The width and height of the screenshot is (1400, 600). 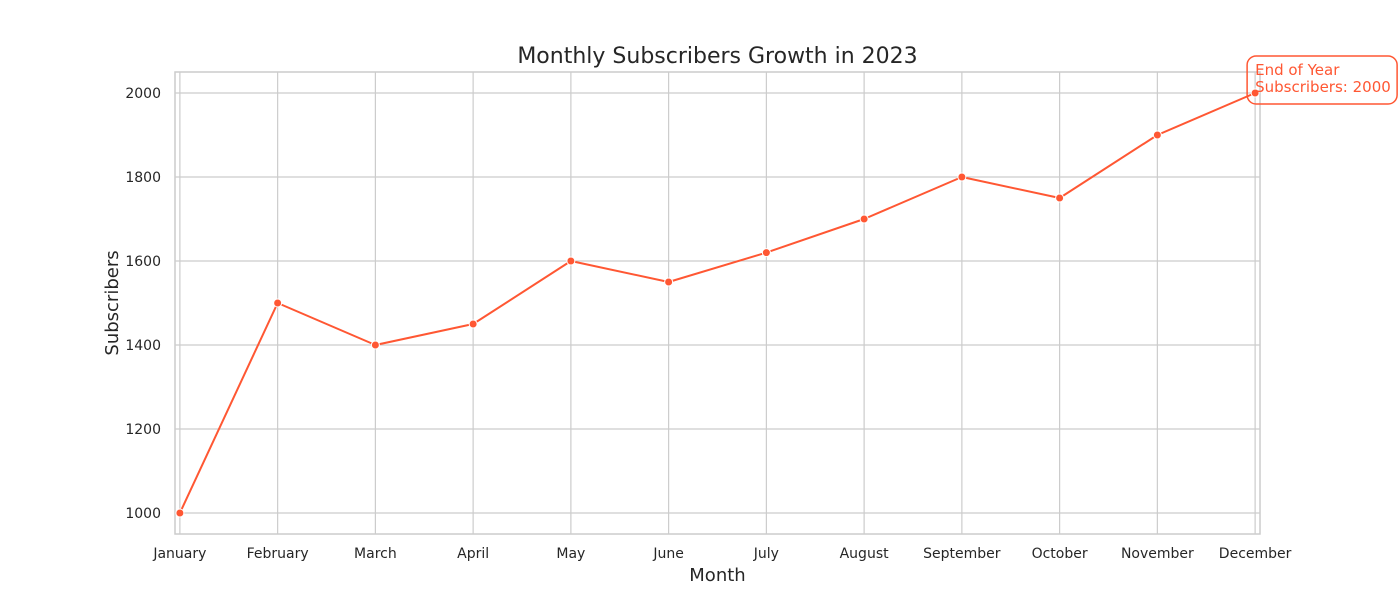 What do you see at coordinates (1157, 554) in the screenshot?
I see `x-tick-label: November` at bounding box center [1157, 554].